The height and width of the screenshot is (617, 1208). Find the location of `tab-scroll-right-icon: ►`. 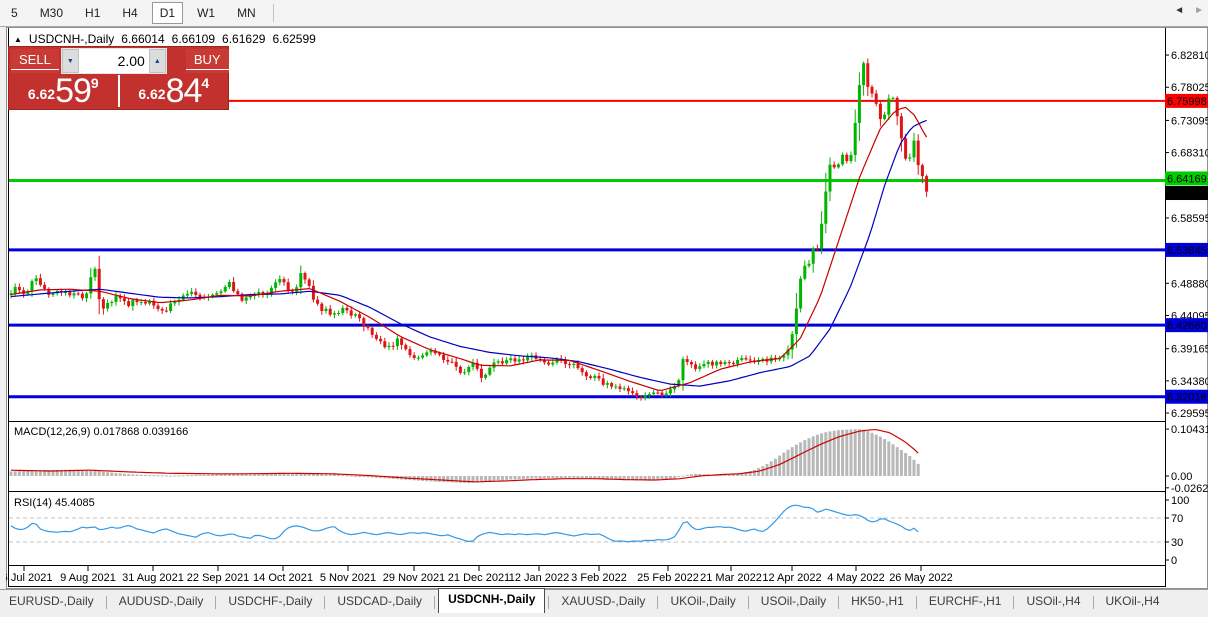

tab-scroll-right-icon: ► is located at coordinates (1199, 10).